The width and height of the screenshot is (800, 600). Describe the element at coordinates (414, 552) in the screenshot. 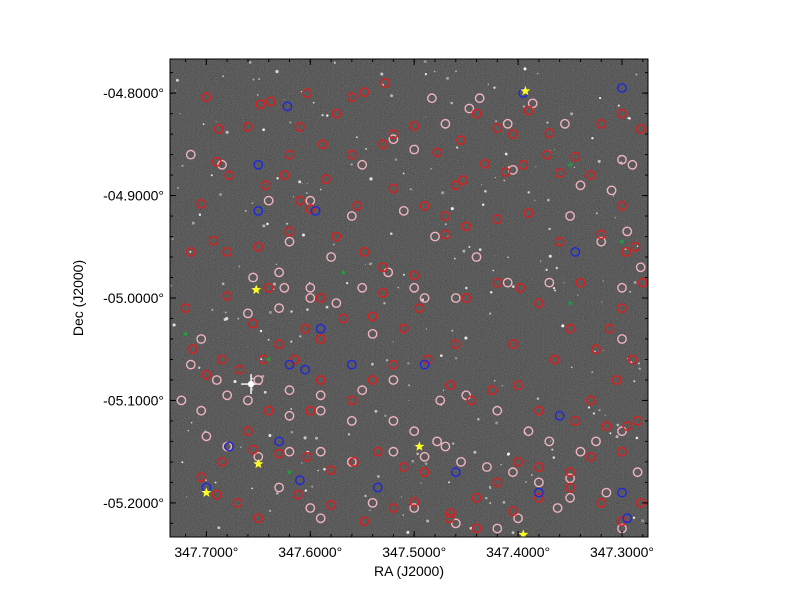

I see `x-tick-label: 347.5000°` at that location.